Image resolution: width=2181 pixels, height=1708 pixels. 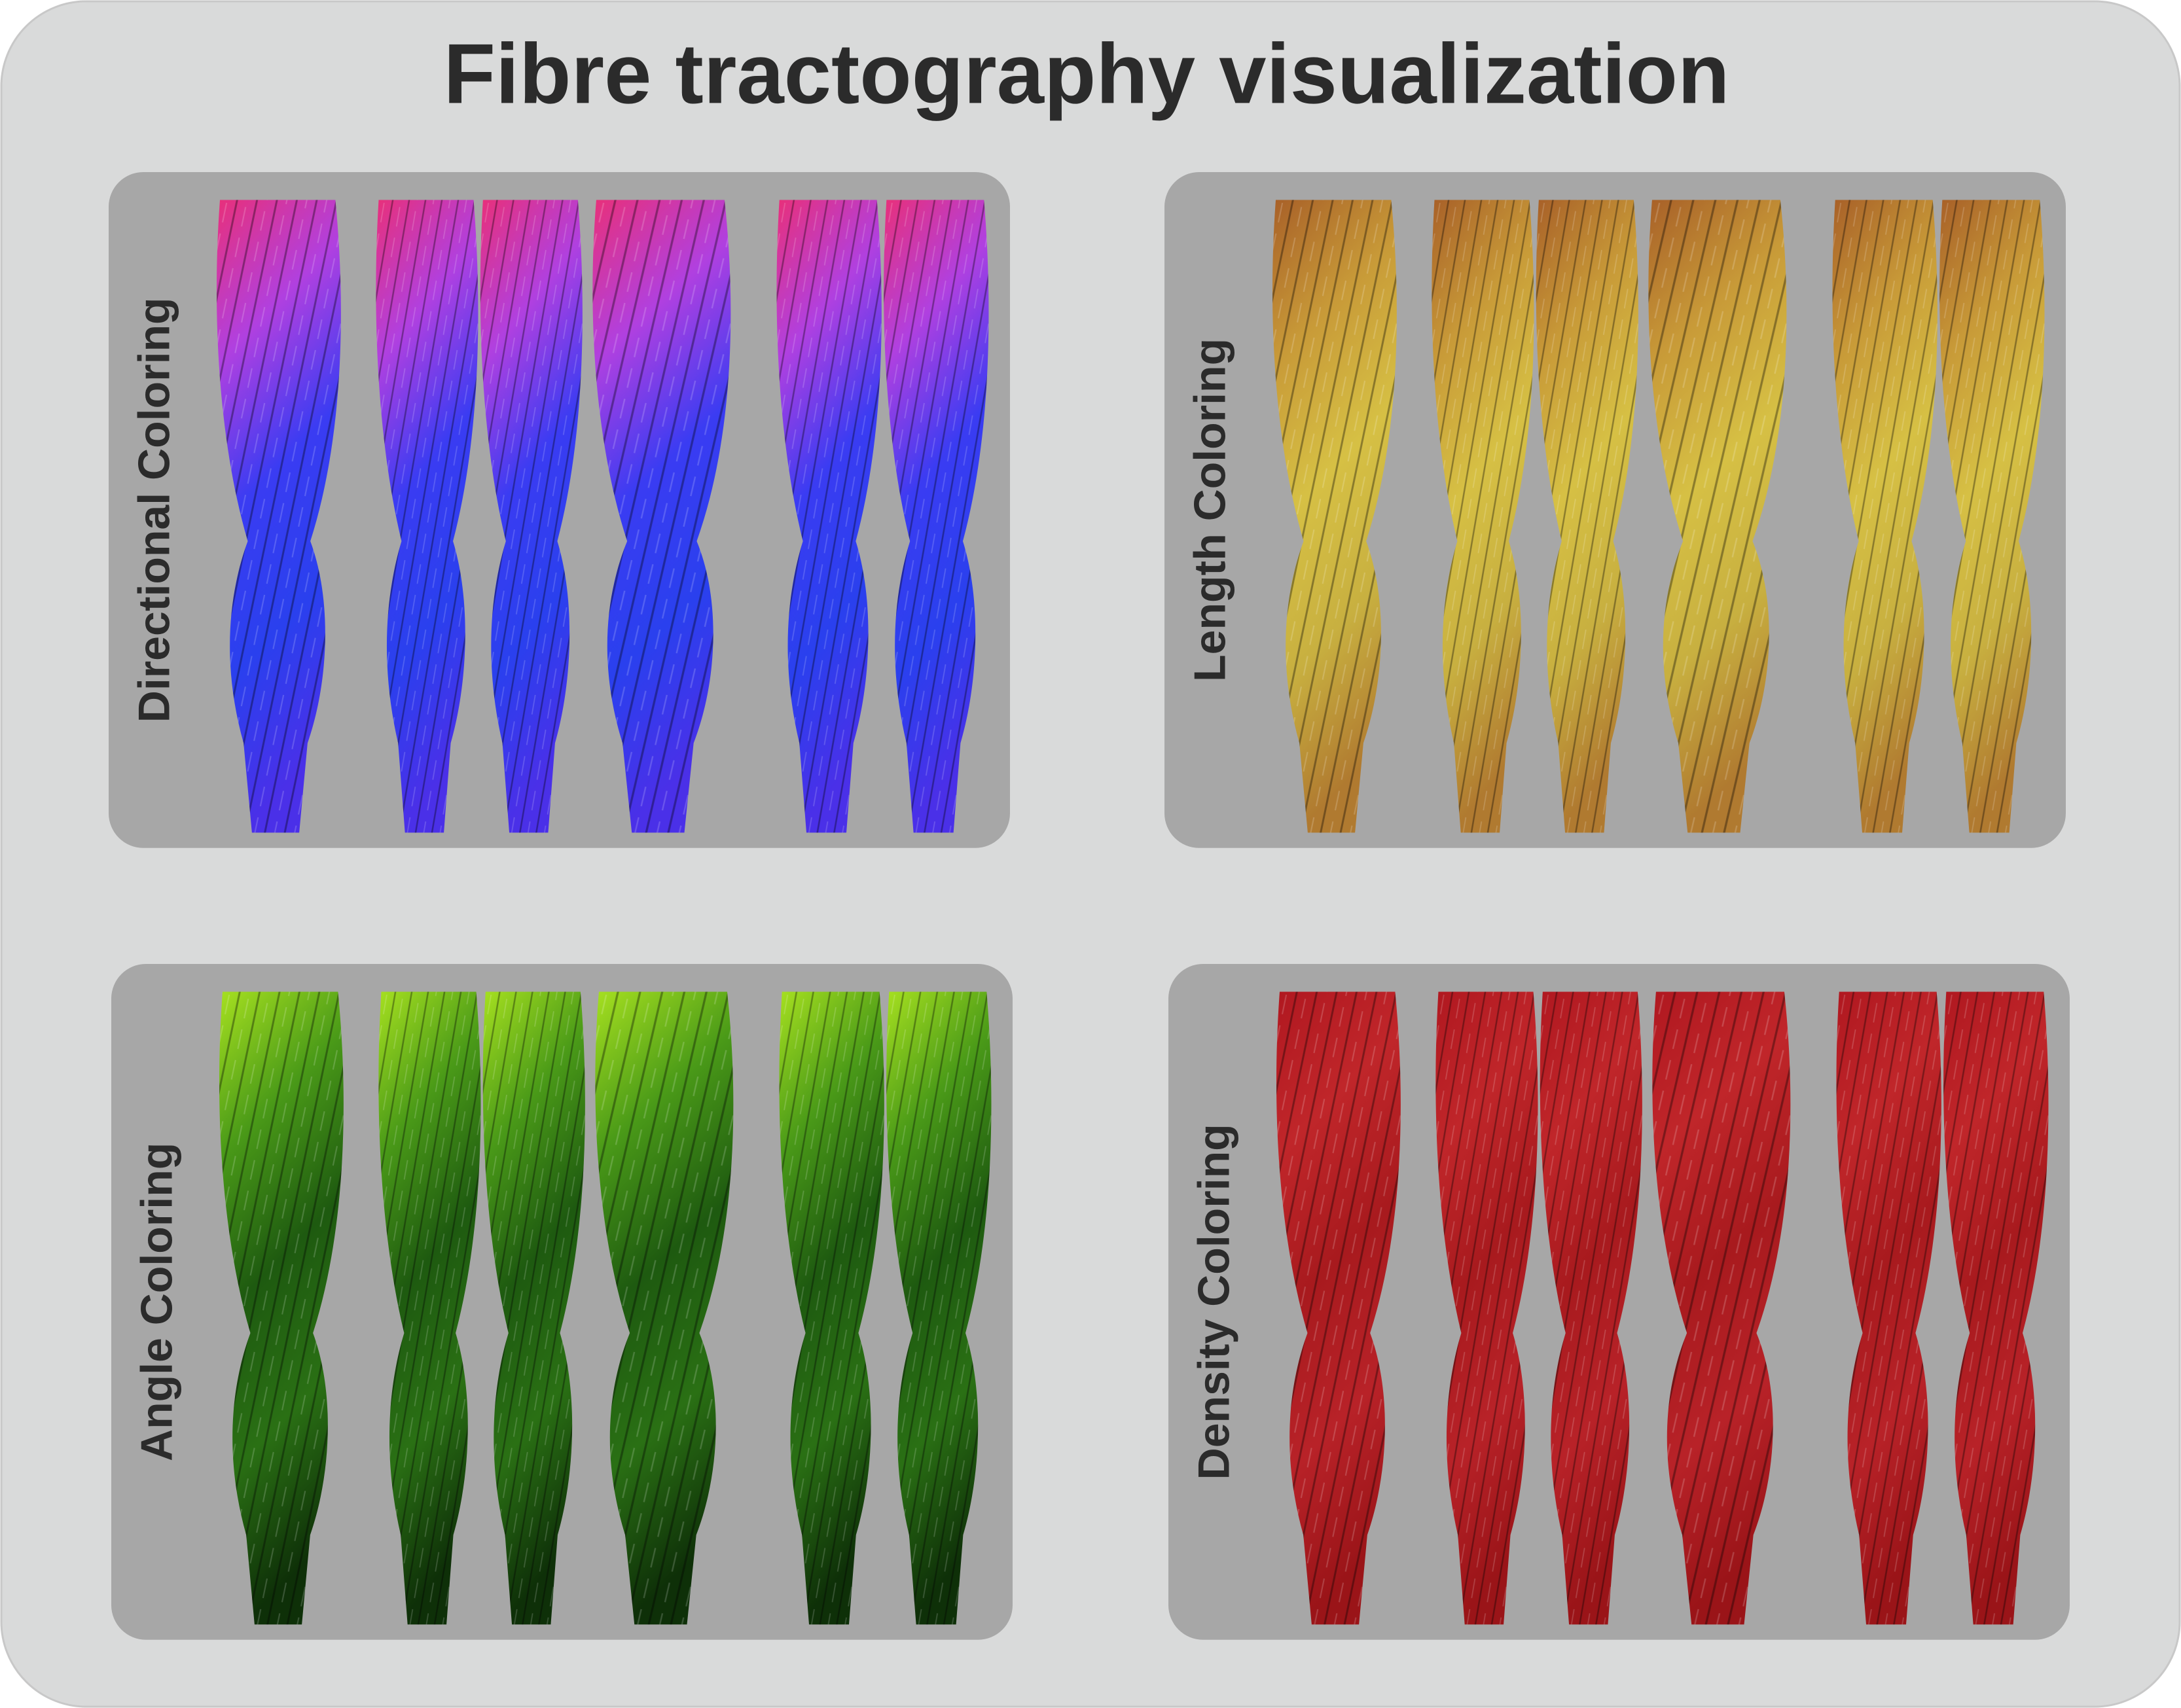 I want to click on panel-label: Density Coloring, so click(x=1213, y=1302).